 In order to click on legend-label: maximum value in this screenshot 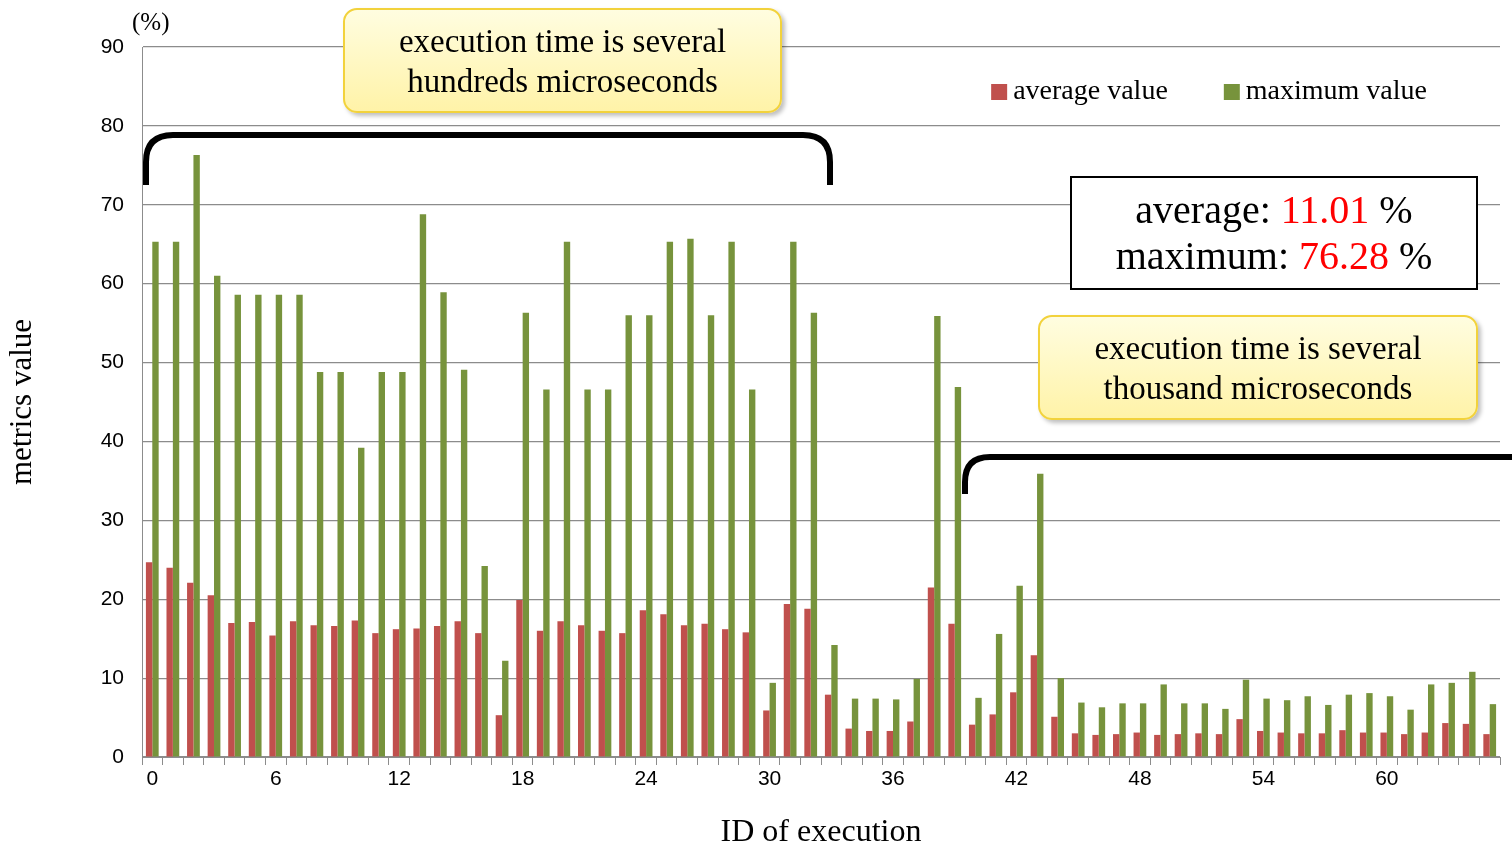, I will do `click(1336, 90)`.